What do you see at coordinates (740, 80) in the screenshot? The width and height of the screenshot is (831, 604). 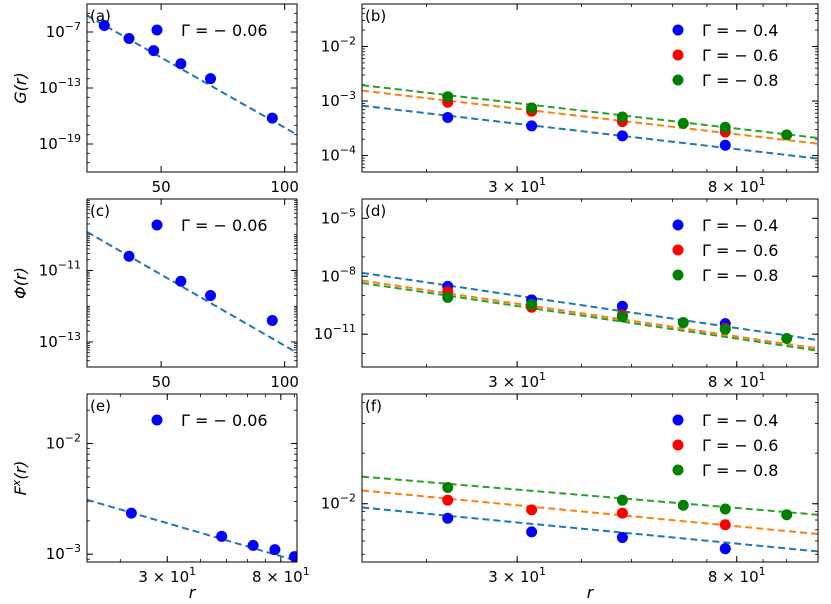 I see `legend-label: Γ = − 0.8` at bounding box center [740, 80].